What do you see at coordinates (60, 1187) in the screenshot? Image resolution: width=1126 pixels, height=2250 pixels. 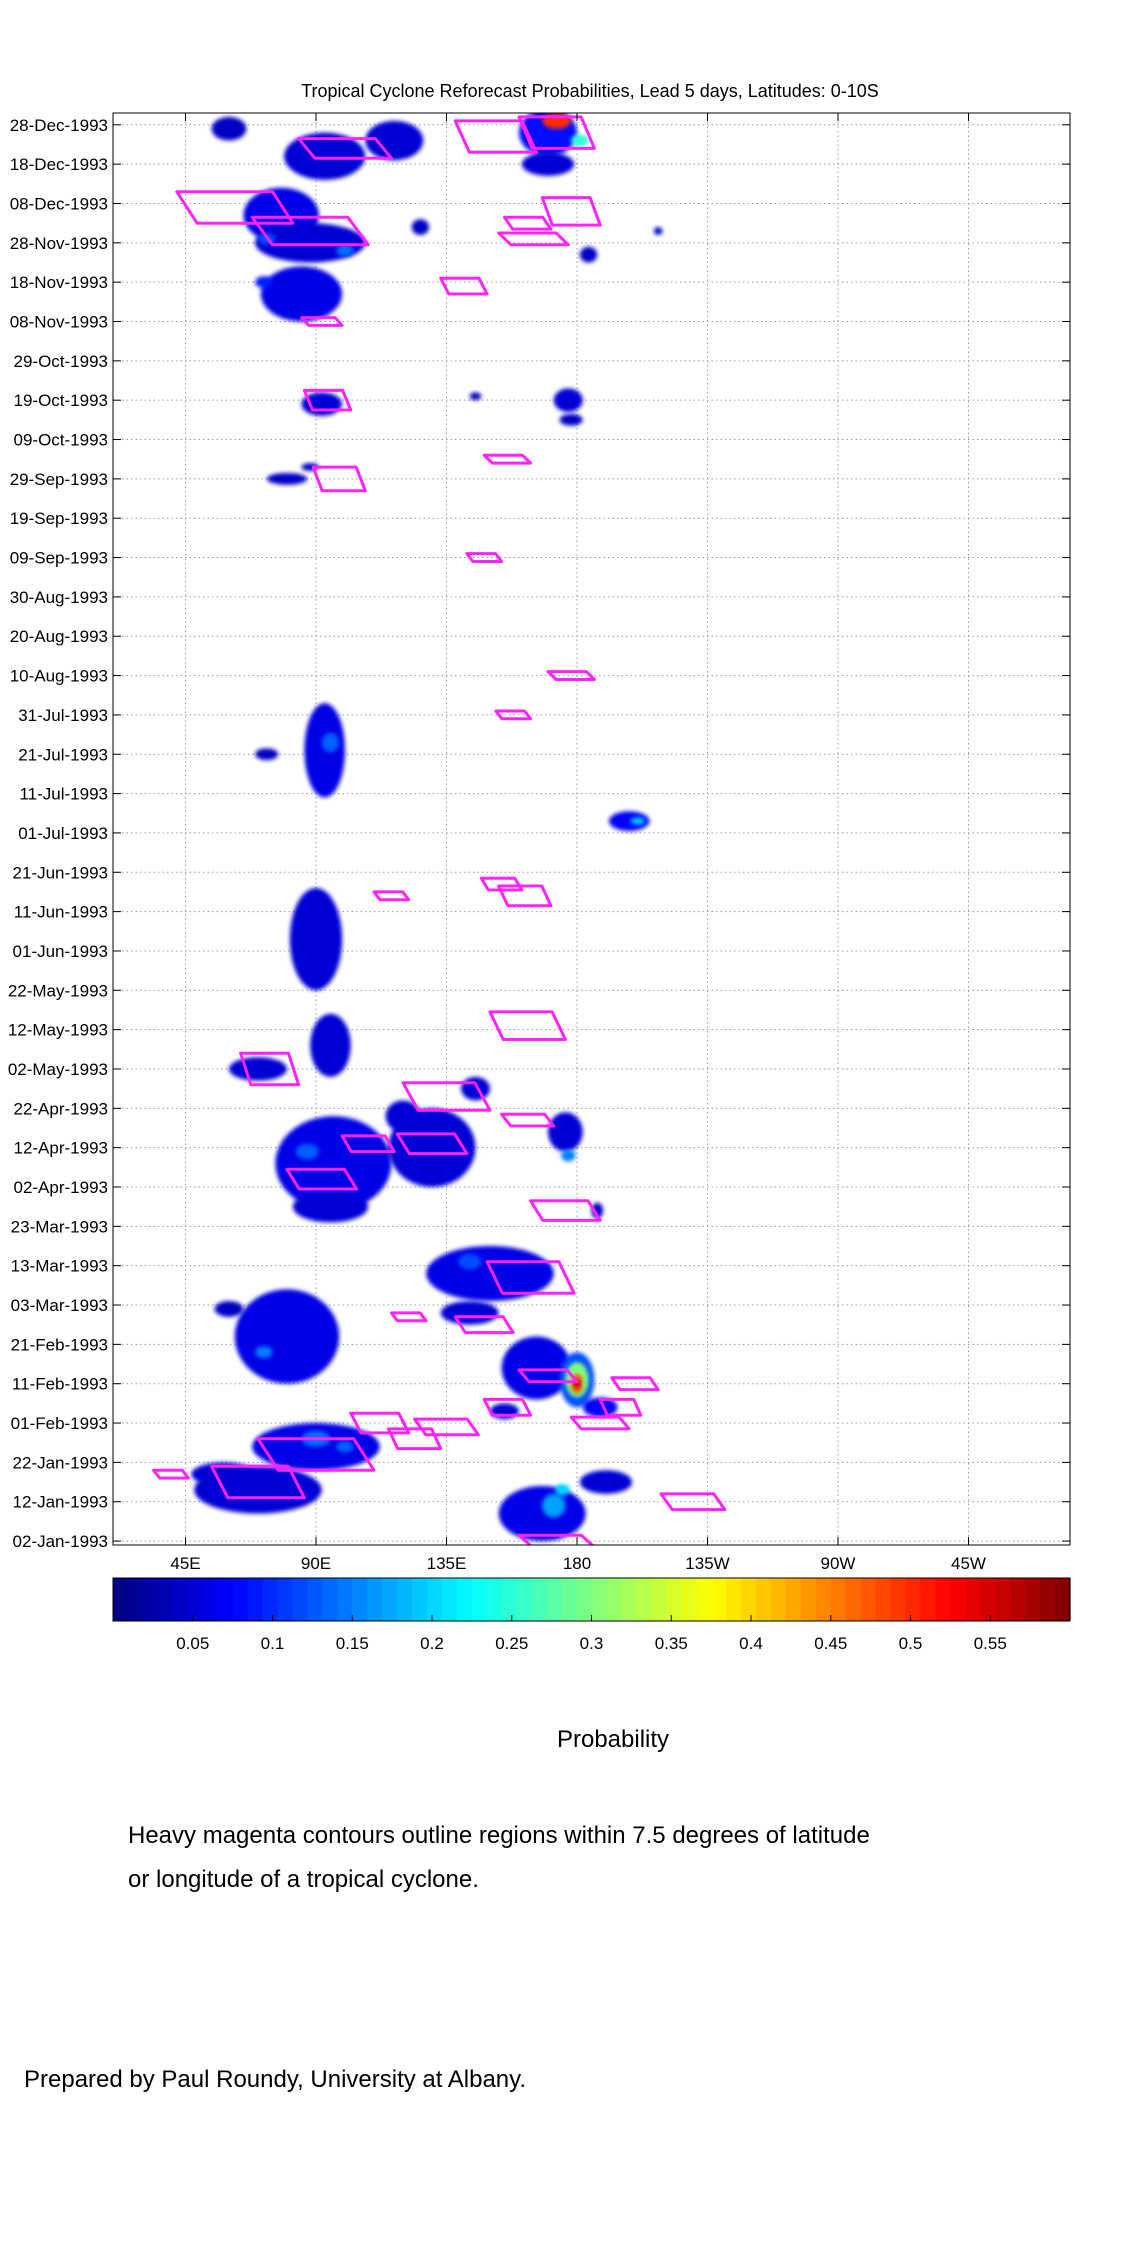 I see `y-tick-label: 02-Apr-1993` at bounding box center [60, 1187].